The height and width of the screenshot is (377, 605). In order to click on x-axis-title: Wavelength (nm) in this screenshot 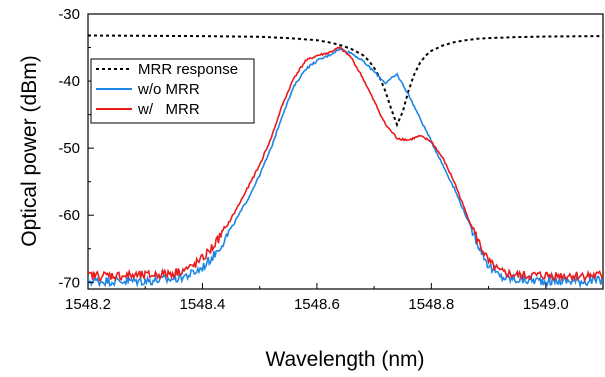, I will do `click(344, 359)`.